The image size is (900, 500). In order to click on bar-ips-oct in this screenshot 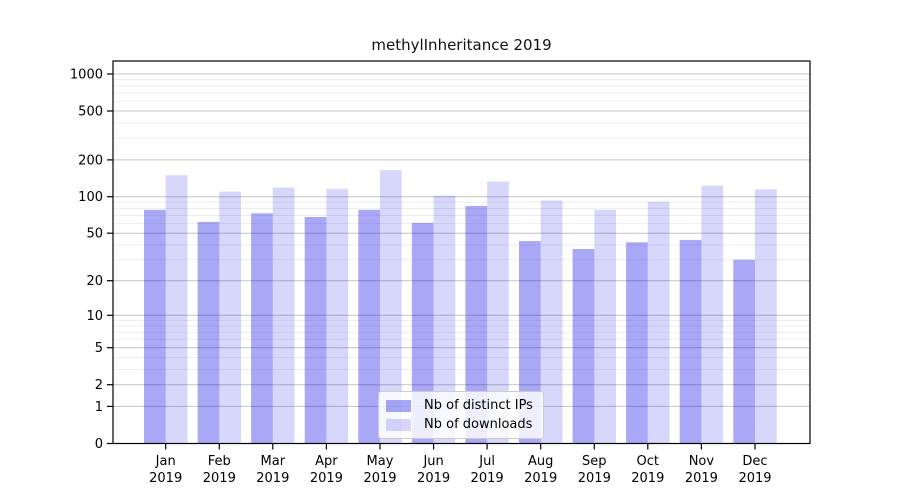, I will do `click(637, 343)`.